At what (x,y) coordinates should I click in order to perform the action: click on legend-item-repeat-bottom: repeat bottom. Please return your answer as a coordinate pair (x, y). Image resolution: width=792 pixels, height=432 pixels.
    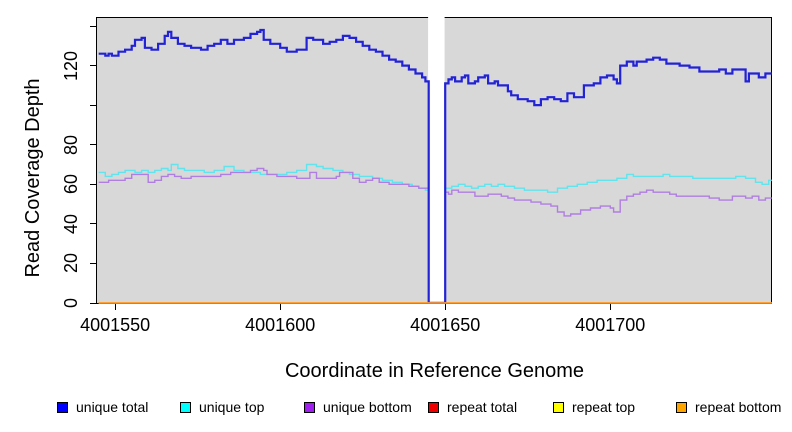
    Looking at the image, I should click on (728, 407).